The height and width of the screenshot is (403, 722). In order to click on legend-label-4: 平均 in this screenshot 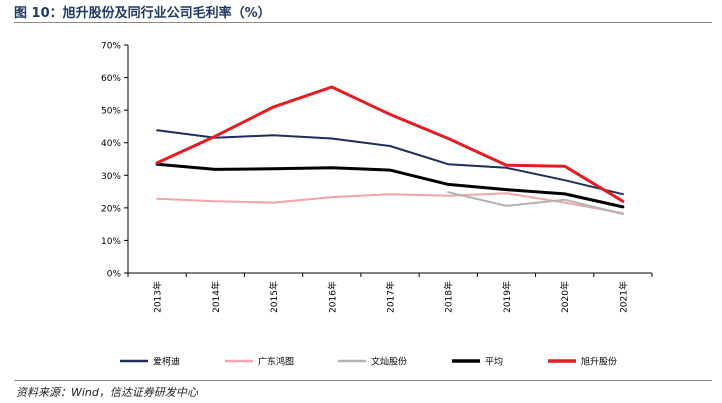, I will do `click(494, 362)`.